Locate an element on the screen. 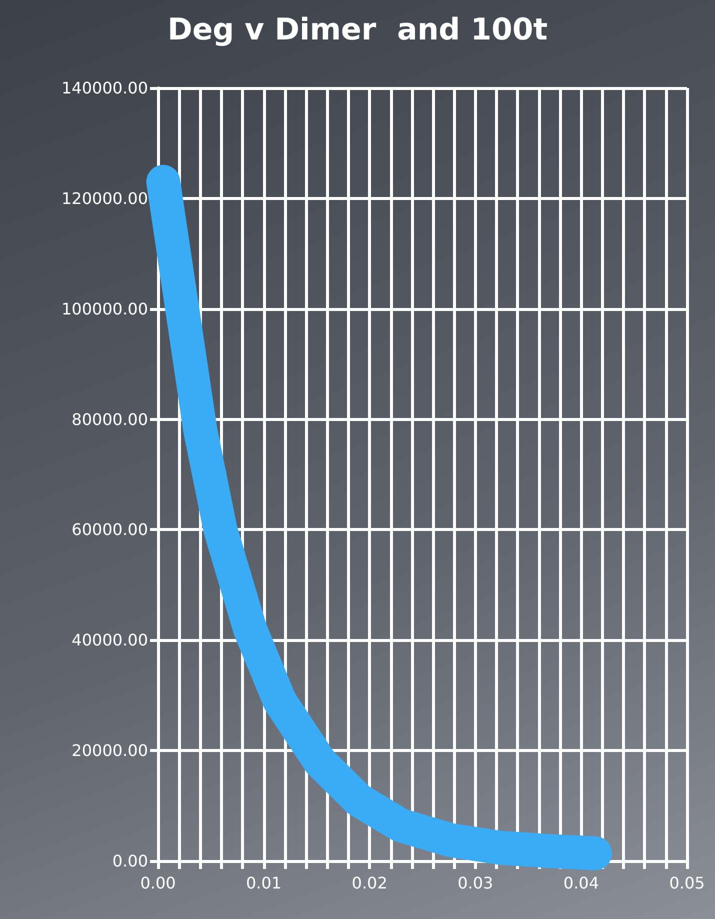  y-tick-label: 100000.00 is located at coordinates (104, 308).